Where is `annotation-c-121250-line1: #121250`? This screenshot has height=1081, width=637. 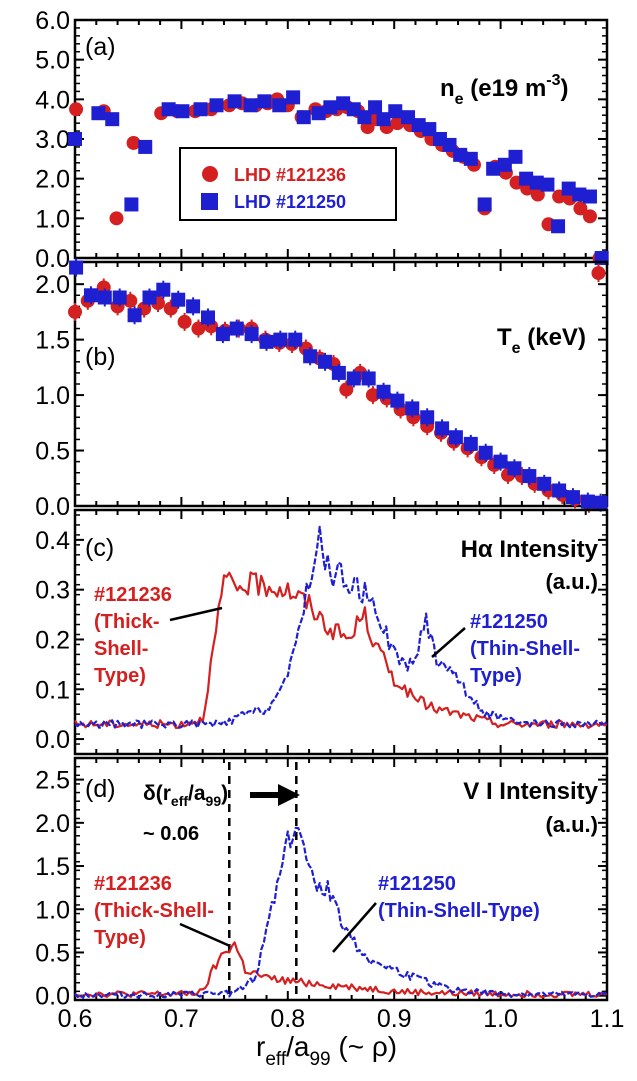 annotation-c-121250-line1: #121250 is located at coordinates (509, 622).